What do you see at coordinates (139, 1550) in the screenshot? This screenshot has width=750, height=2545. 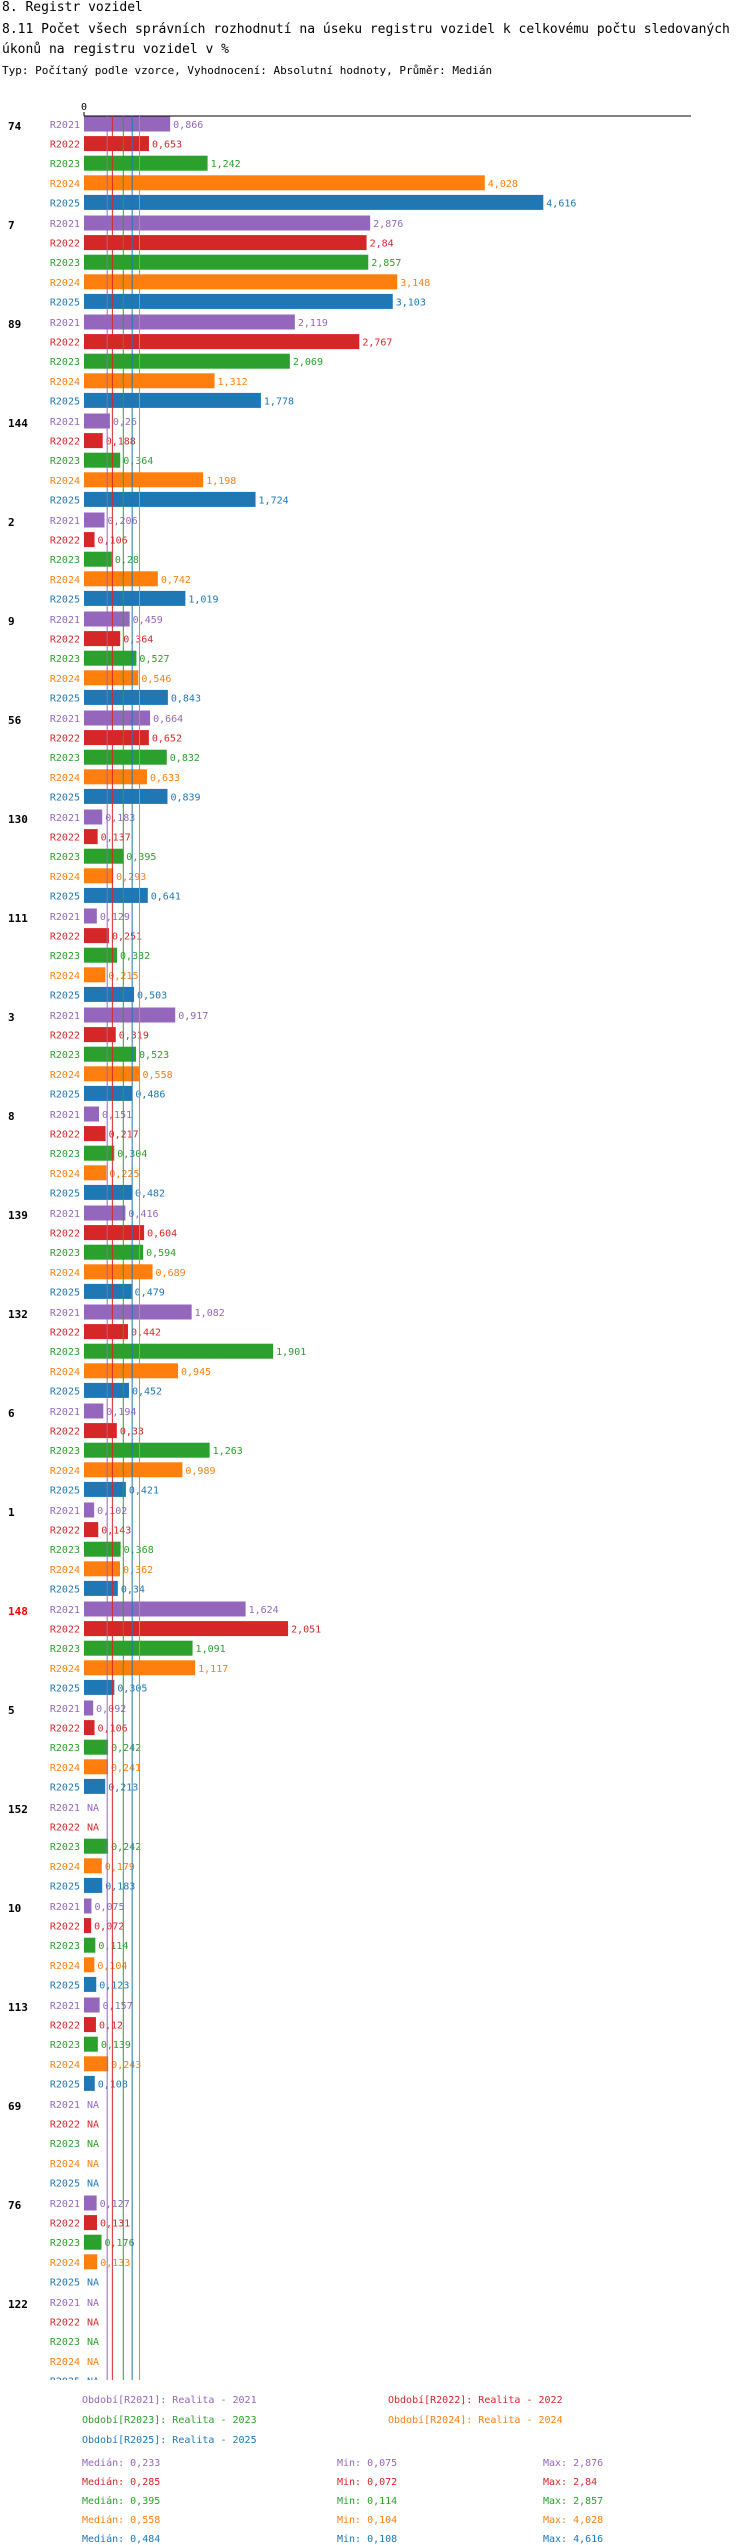 I see `data-label: 0,368` at bounding box center [139, 1550].